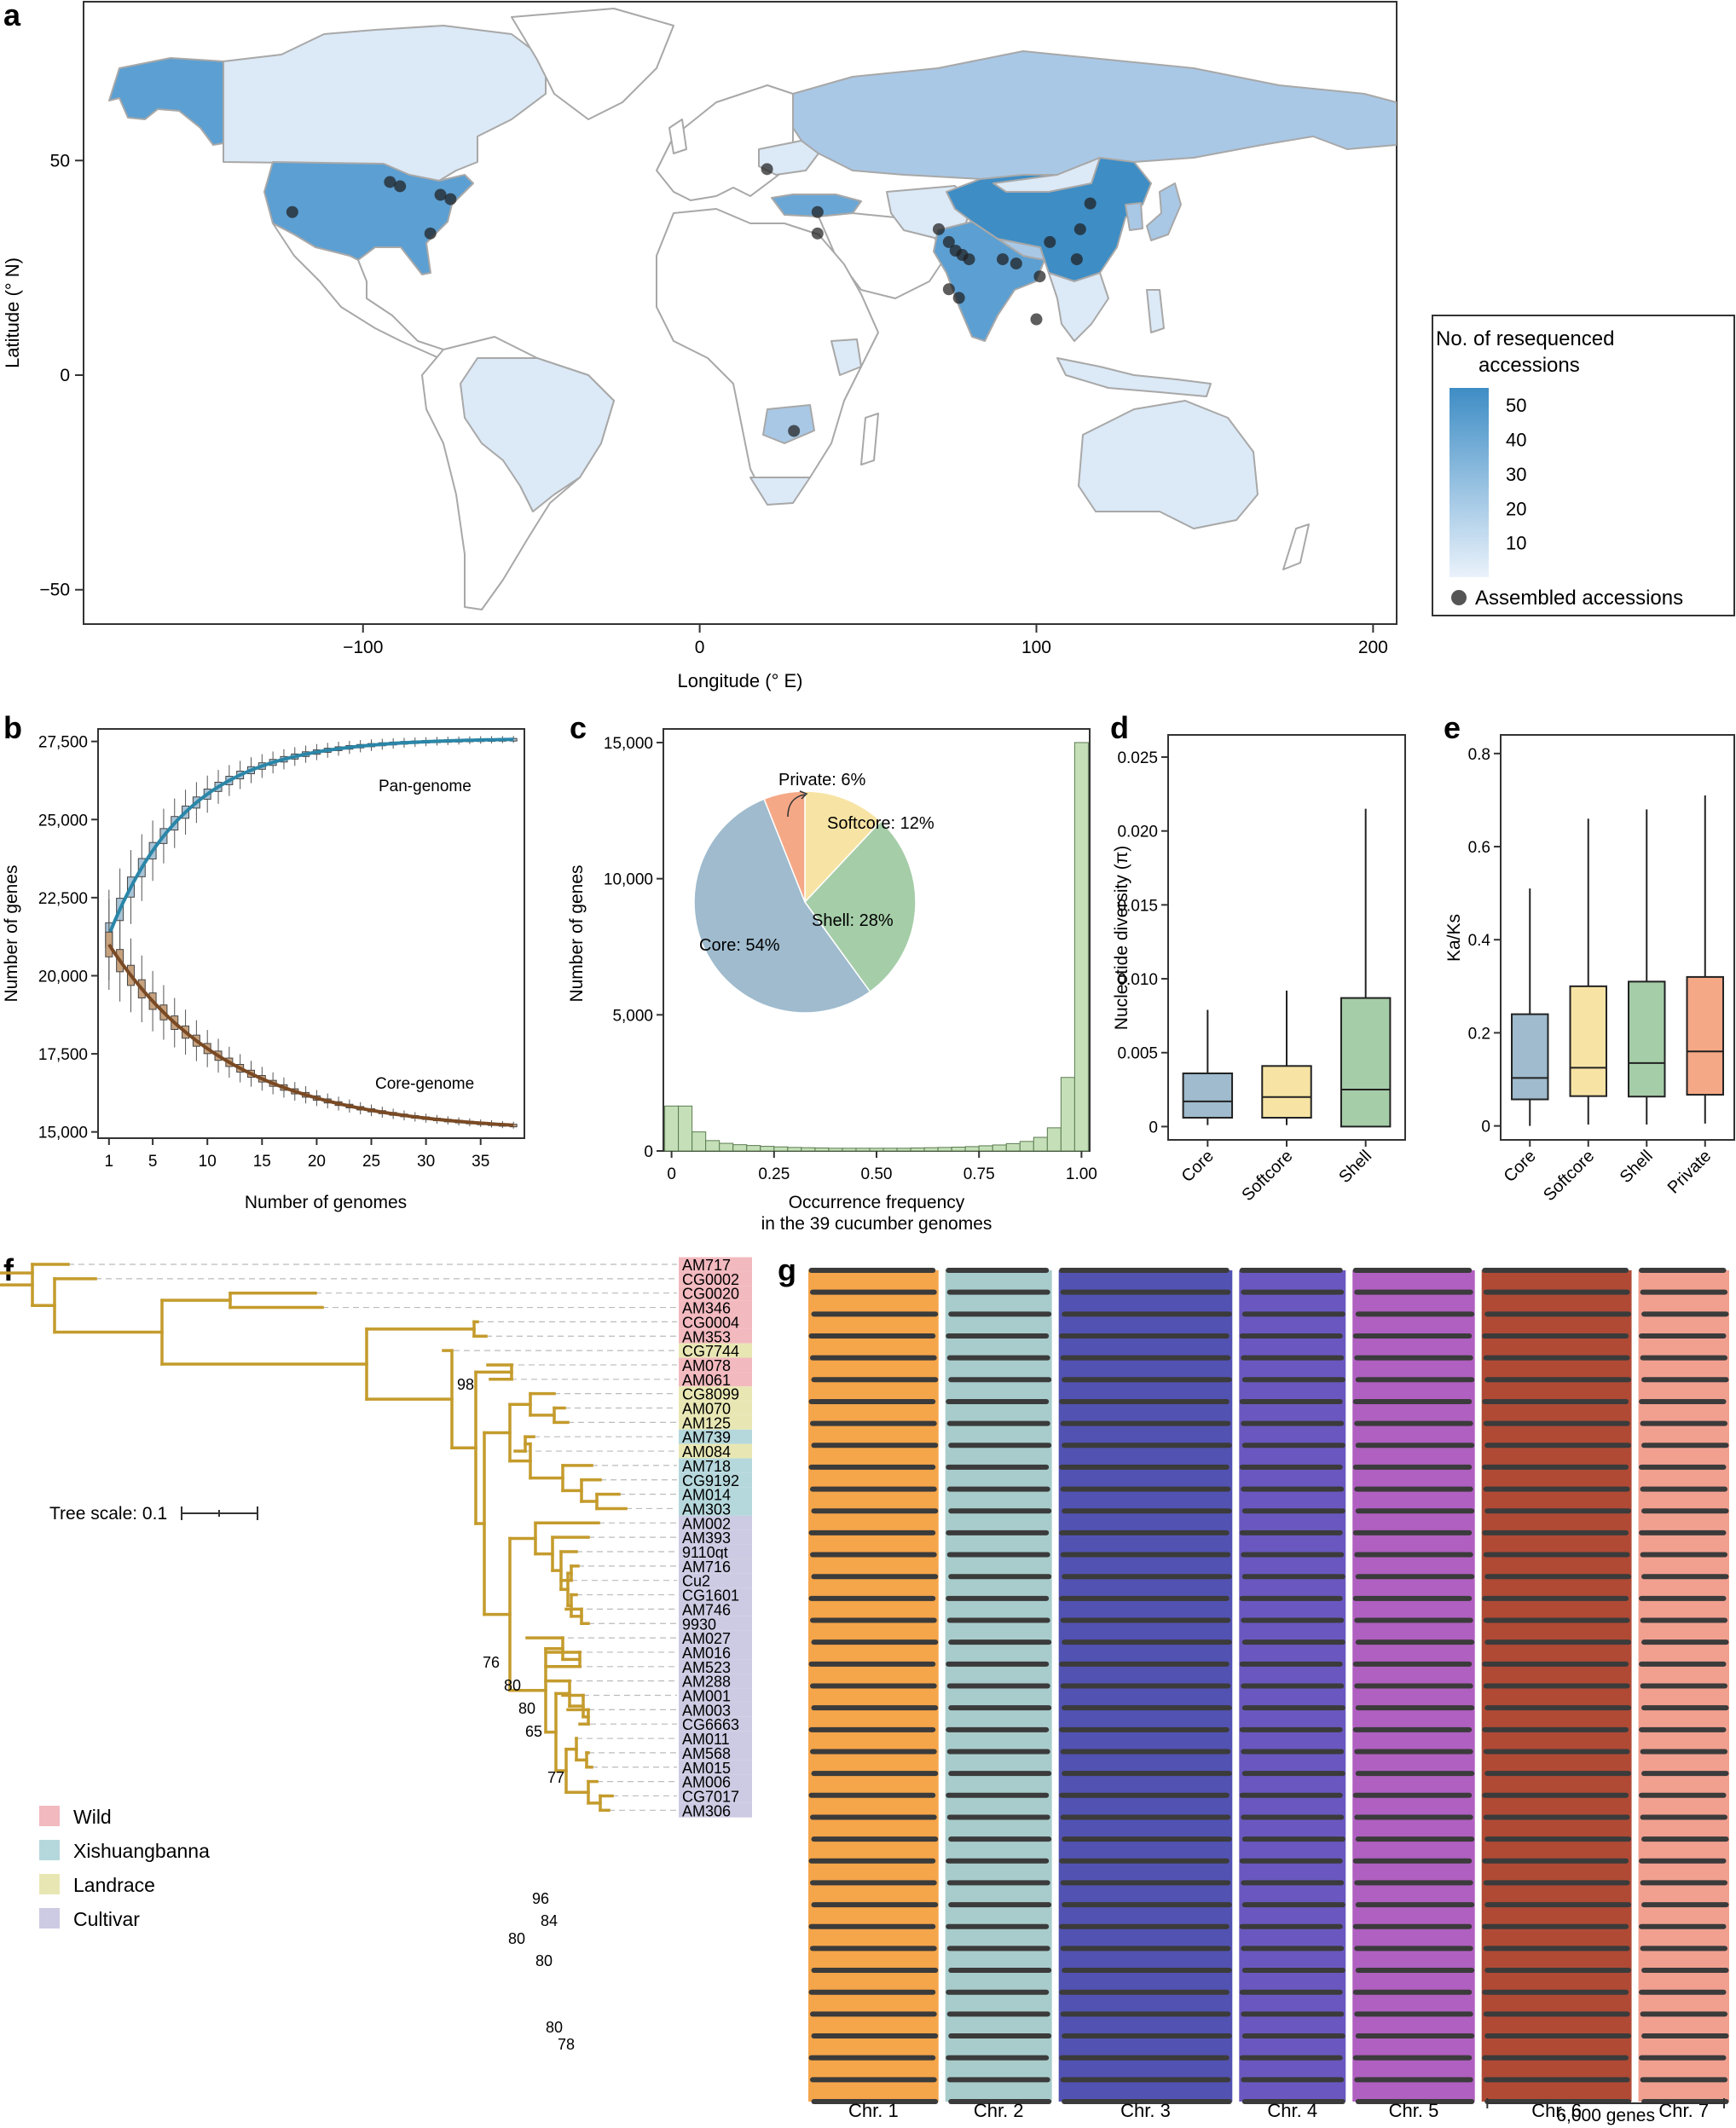 The width and height of the screenshot is (1736, 2128). I want to click on c-ytick-label: 15,000, so click(628, 744).